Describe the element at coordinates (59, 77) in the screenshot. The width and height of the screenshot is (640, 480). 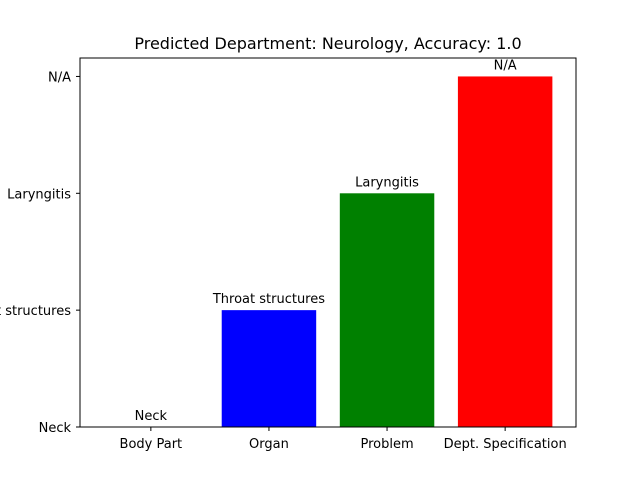
I see `y-tick-label-3: N/A` at that location.